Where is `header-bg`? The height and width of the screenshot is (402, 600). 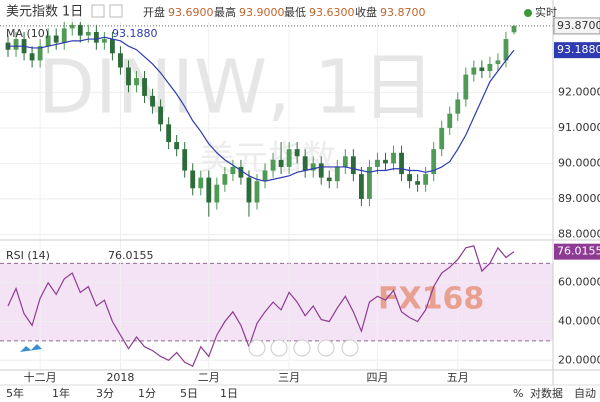
header-bg is located at coordinates (276, 11).